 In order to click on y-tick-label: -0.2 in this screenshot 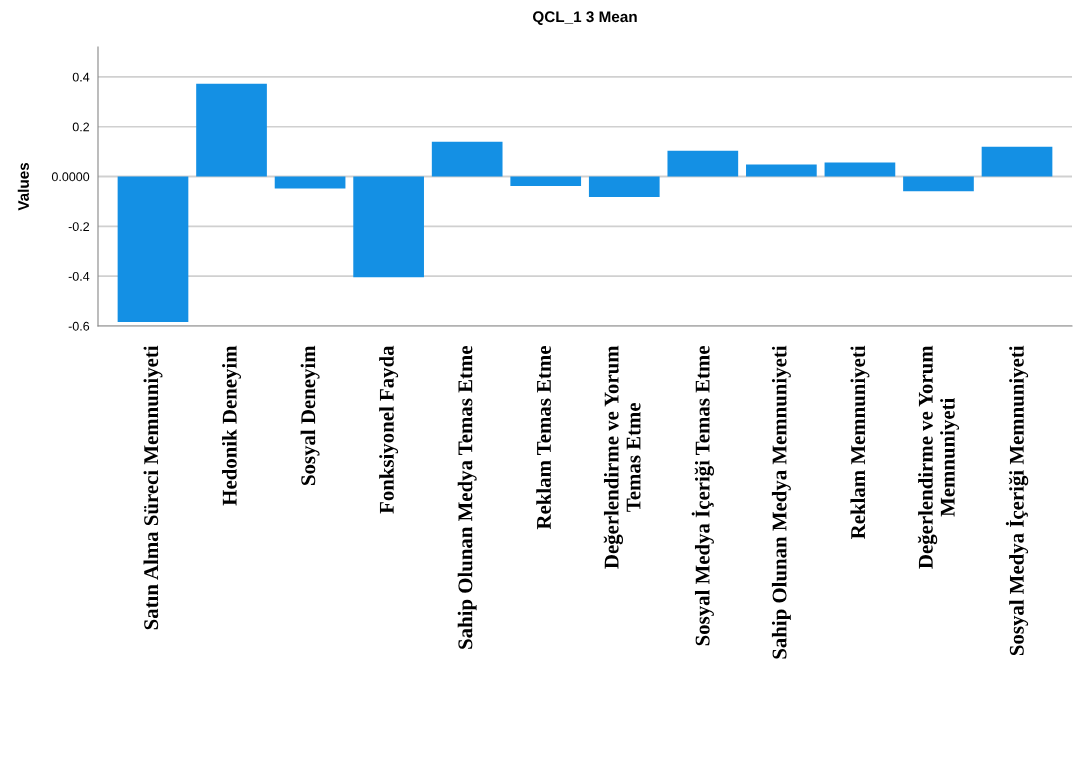, I will do `click(79, 227)`.